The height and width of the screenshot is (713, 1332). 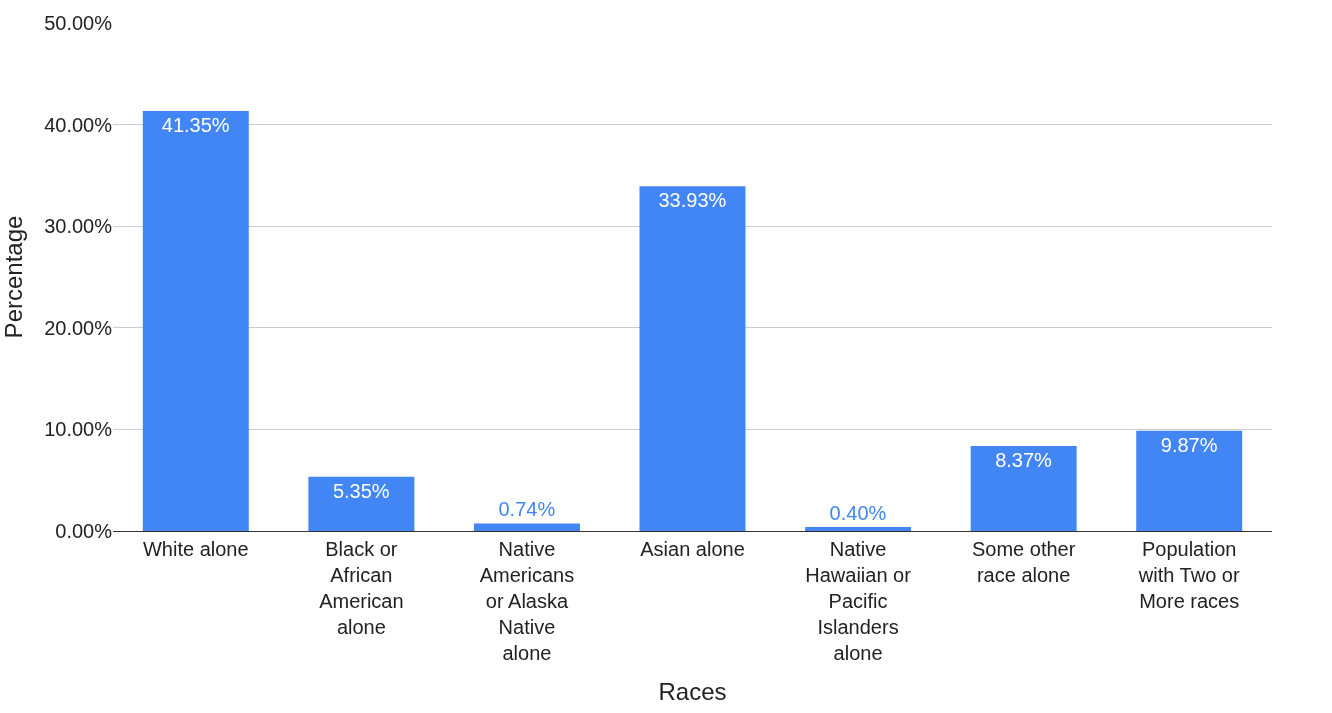 What do you see at coordinates (78, 429) in the screenshot?
I see `y-tick-label: 10.00%` at bounding box center [78, 429].